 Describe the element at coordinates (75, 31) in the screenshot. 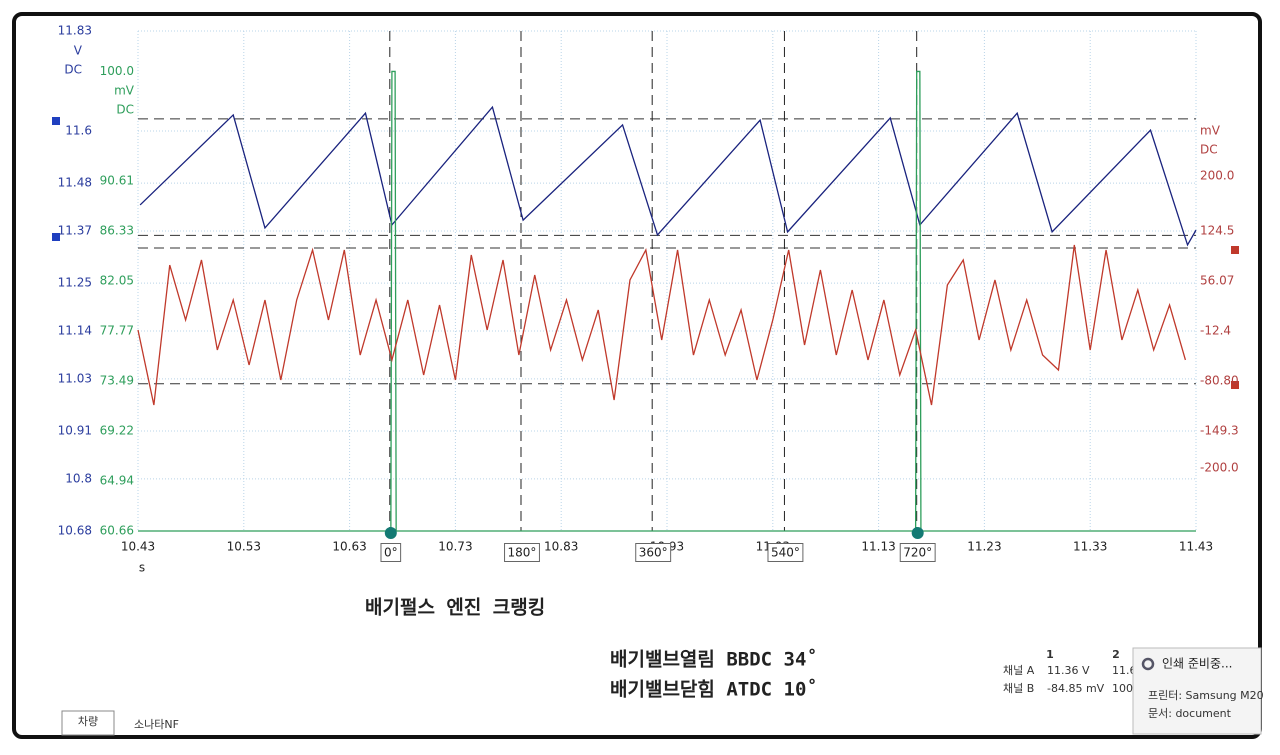

I see `y-tick-label: 11.83` at that location.